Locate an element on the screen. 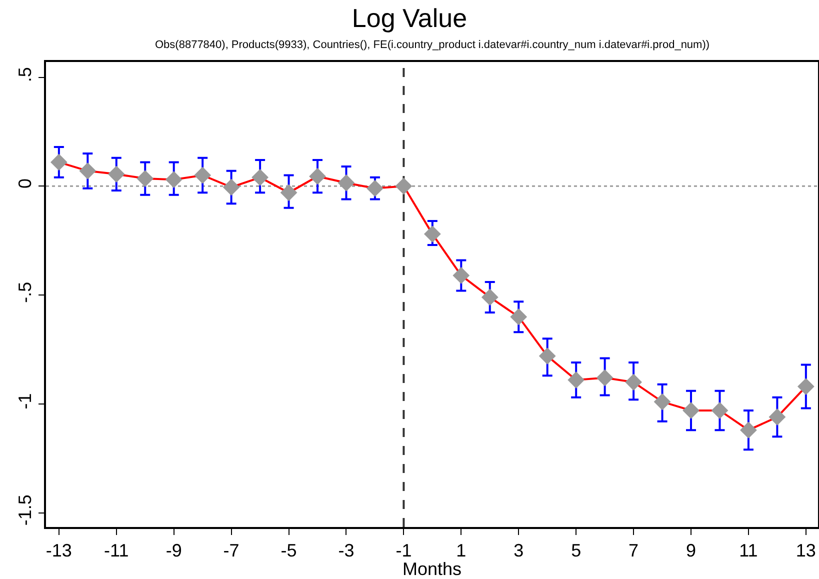  chart-subtitle: Obs(8877840), Products(9933), Countries(), FE(i.country_product i.datevar#i.country_num i.datevar#i.prod_num)) is located at coordinates (432, 45).